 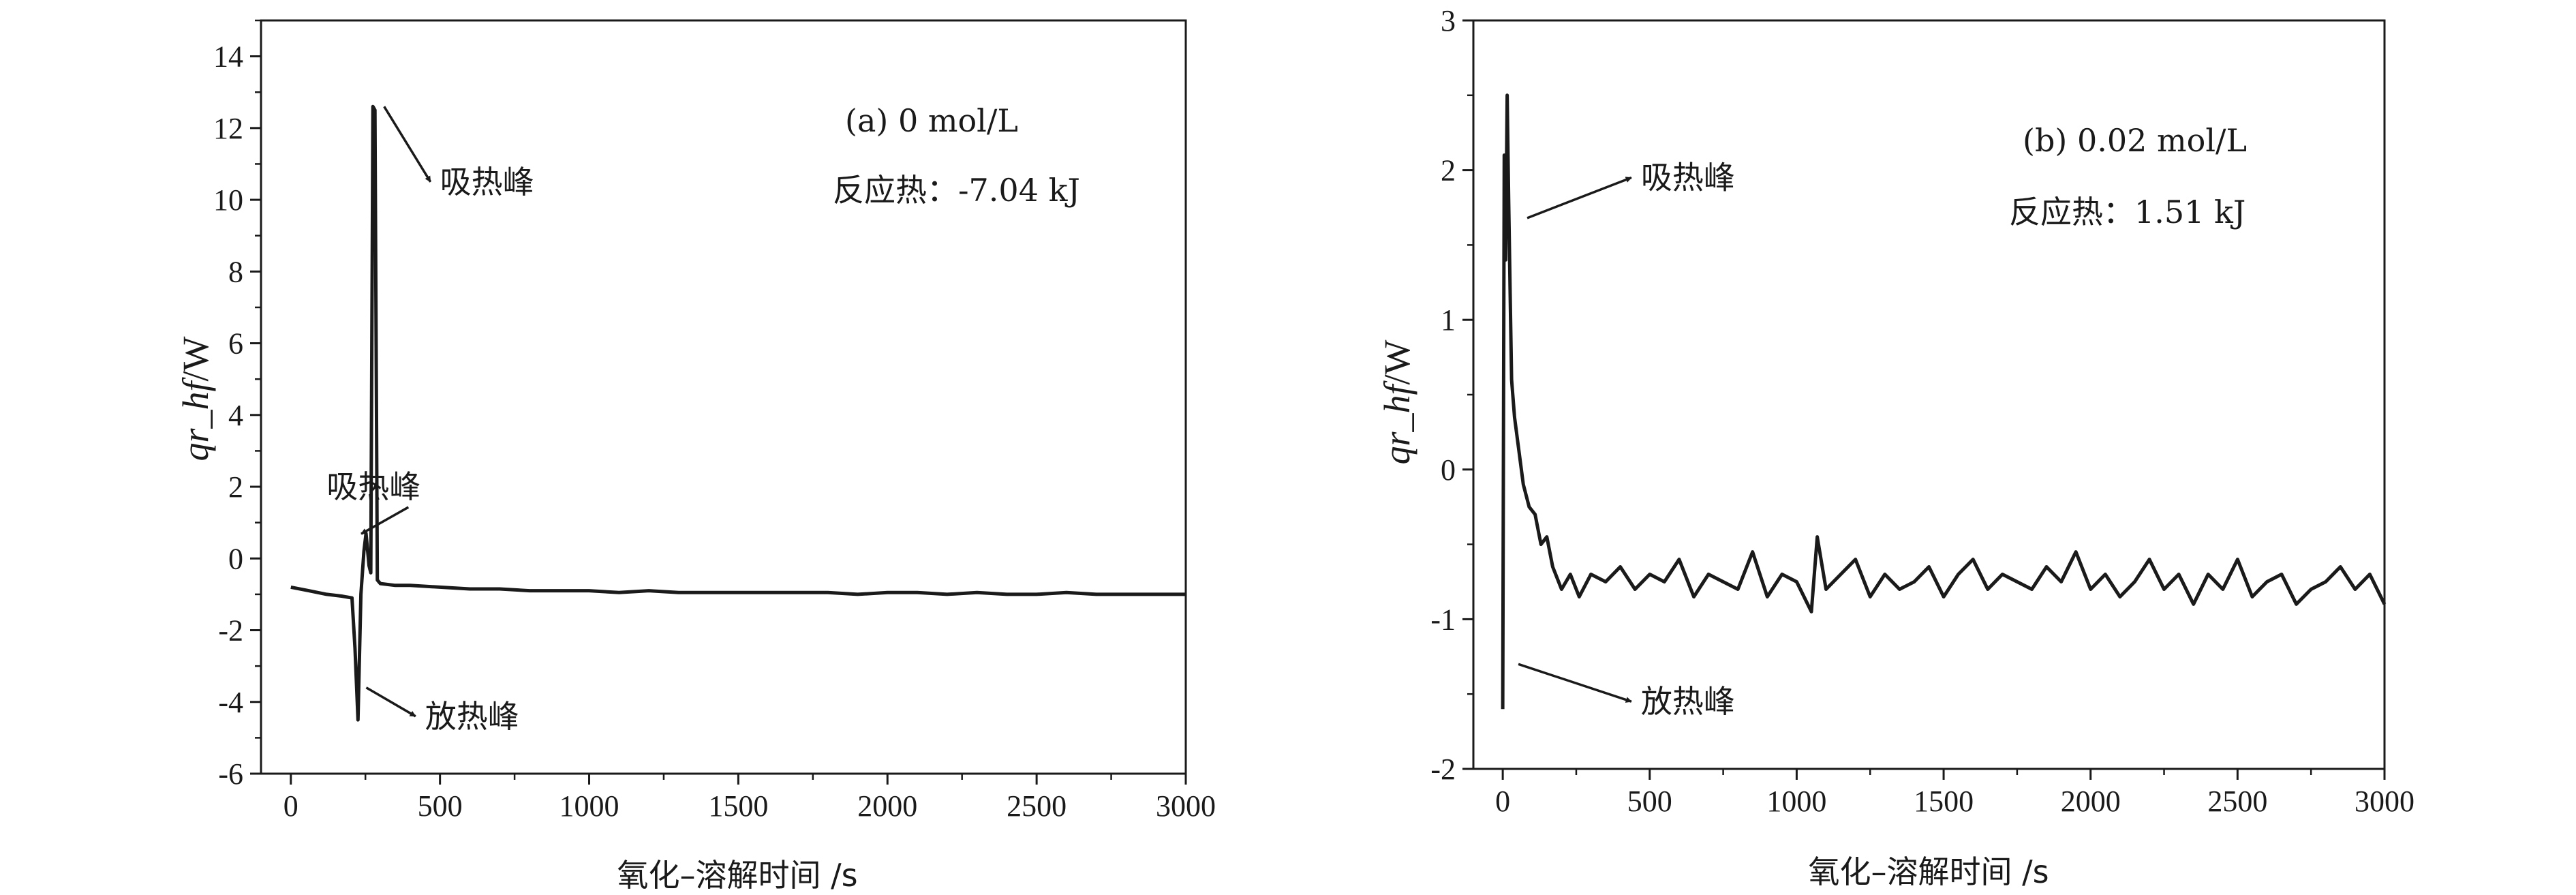 What do you see at coordinates (2127, 212) in the screenshot?
I see `reaction-heat-b: 反应热：1.51 kJ` at bounding box center [2127, 212].